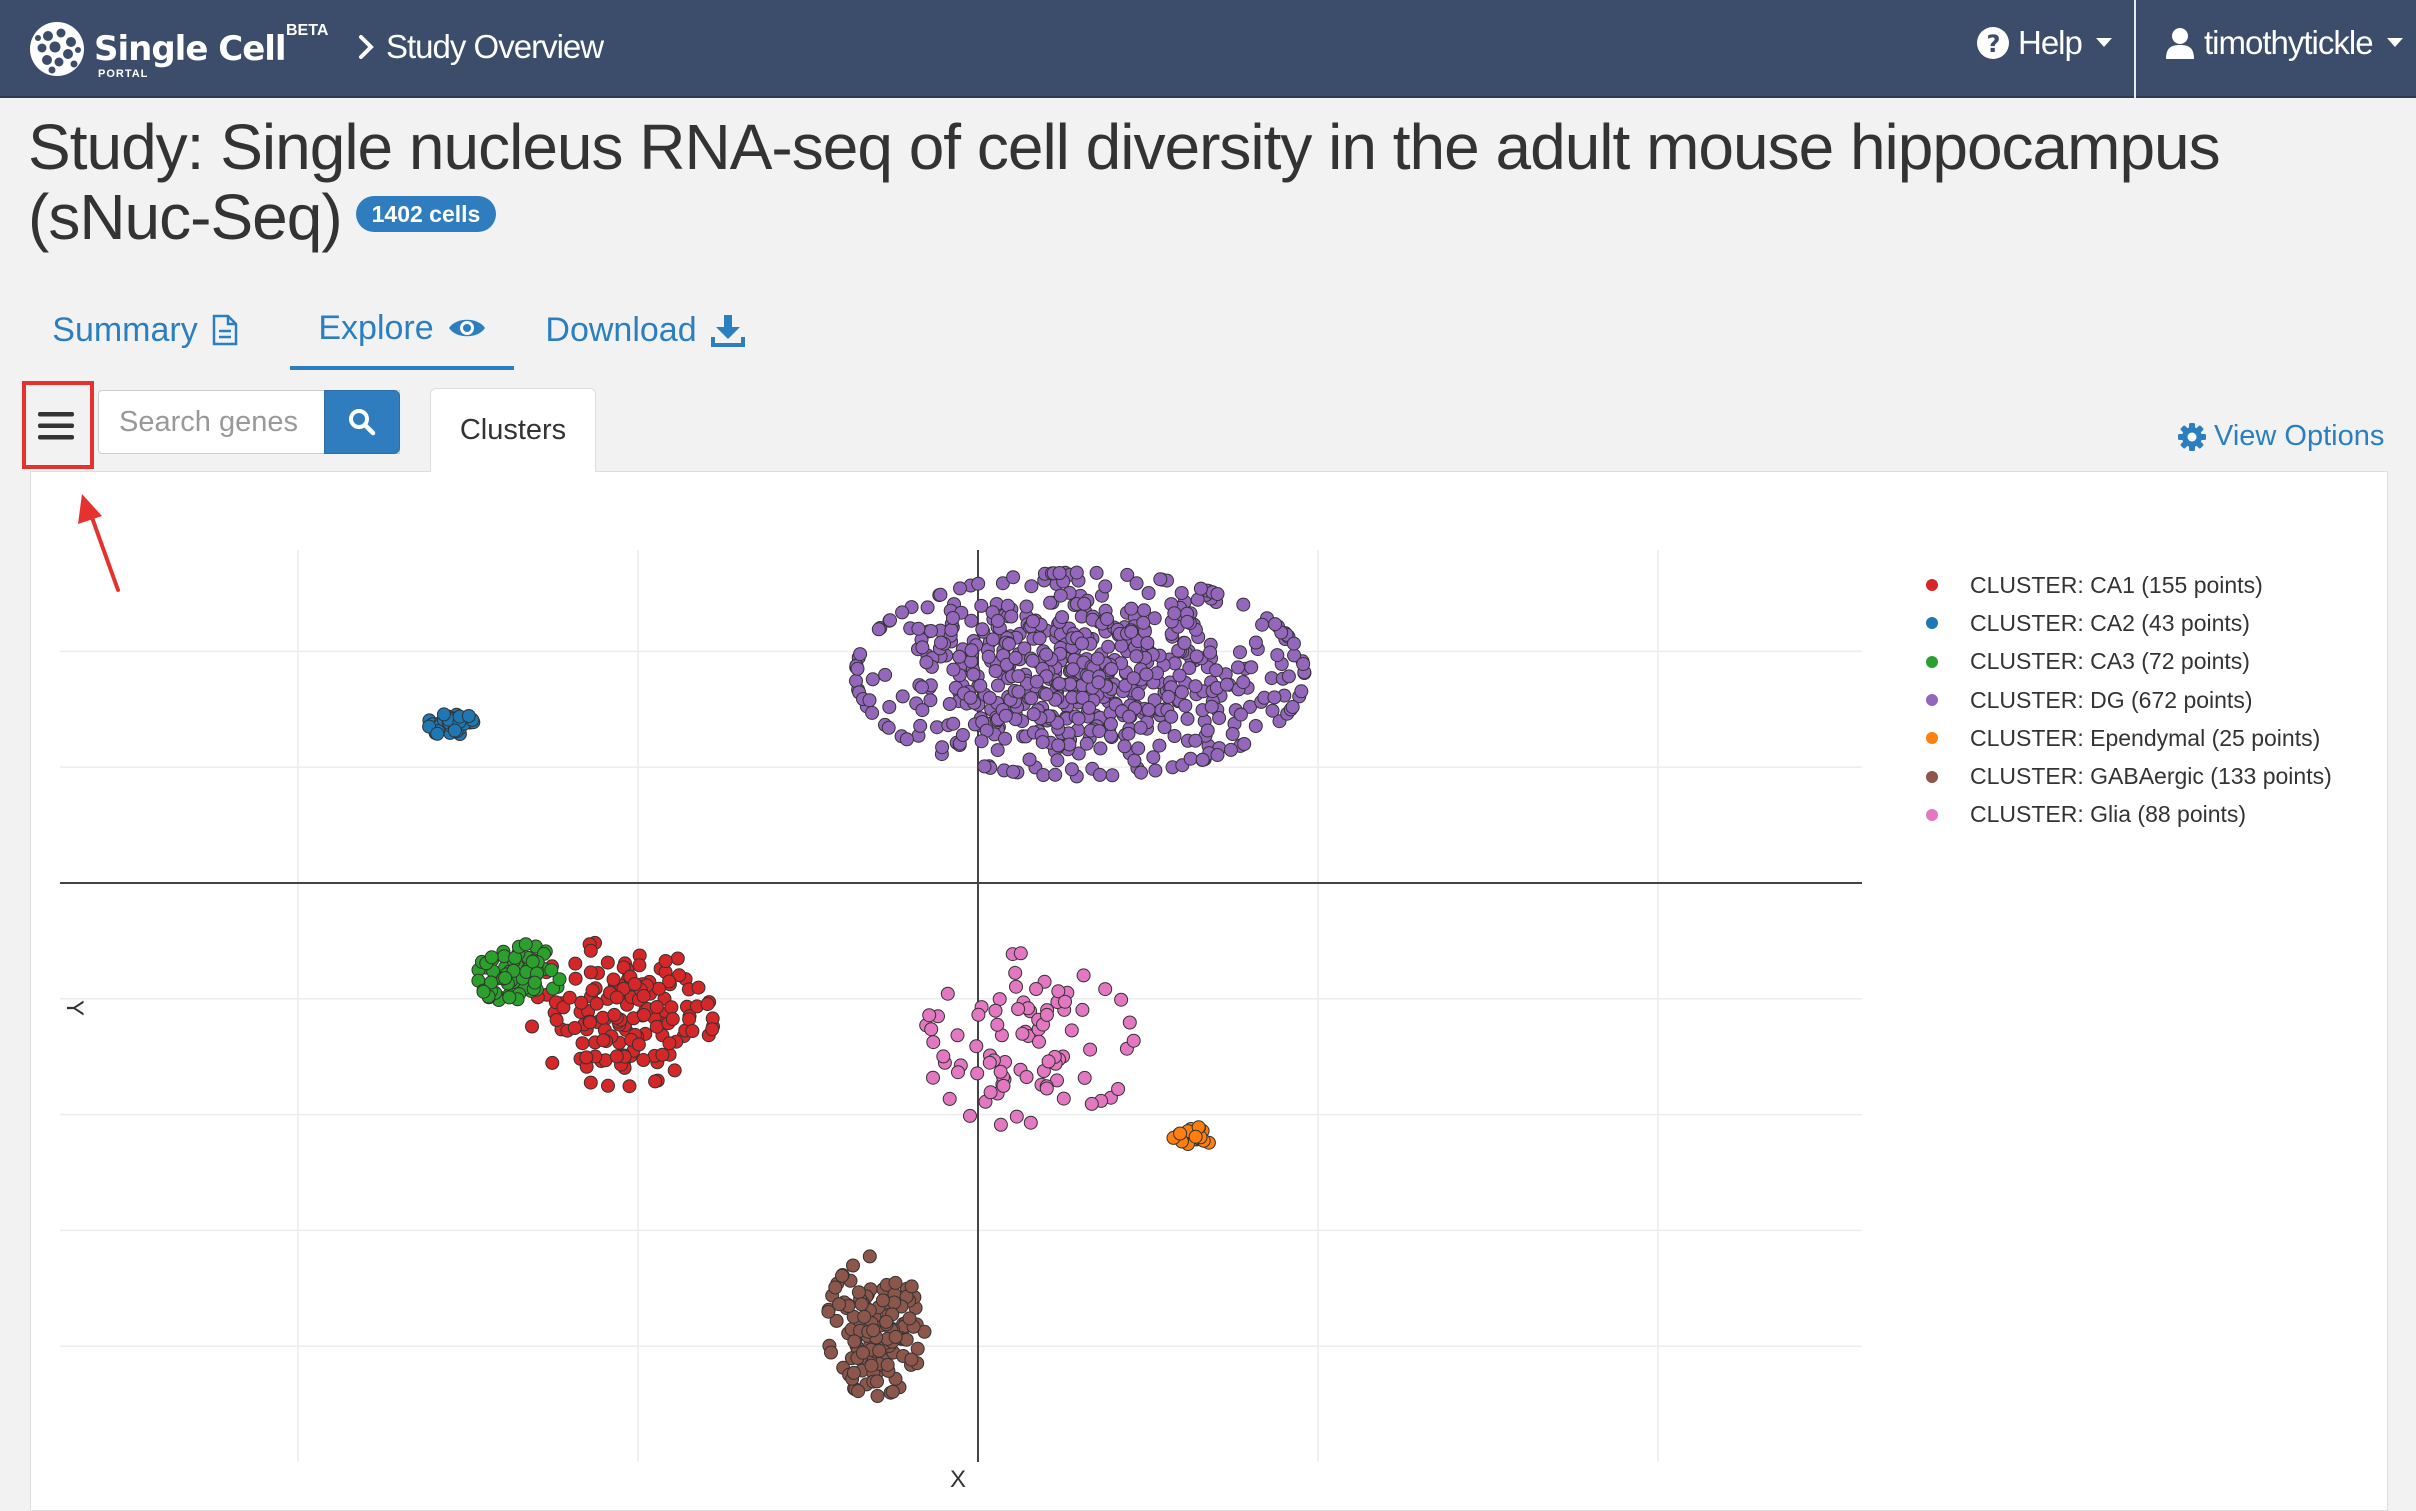  Describe the element at coordinates (75, 1008) in the screenshot. I see `y-axis-label: Y` at that location.